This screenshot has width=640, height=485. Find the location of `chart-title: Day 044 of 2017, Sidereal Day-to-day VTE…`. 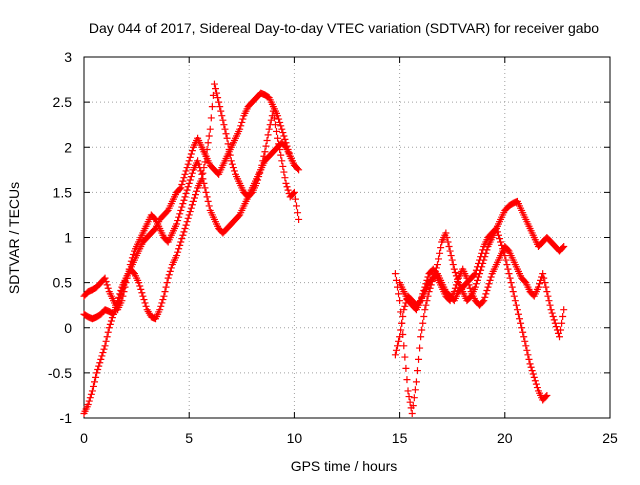

chart-title: Day 044 of 2017, Sidereal Day-to-day VTE… is located at coordinates (344, 28).